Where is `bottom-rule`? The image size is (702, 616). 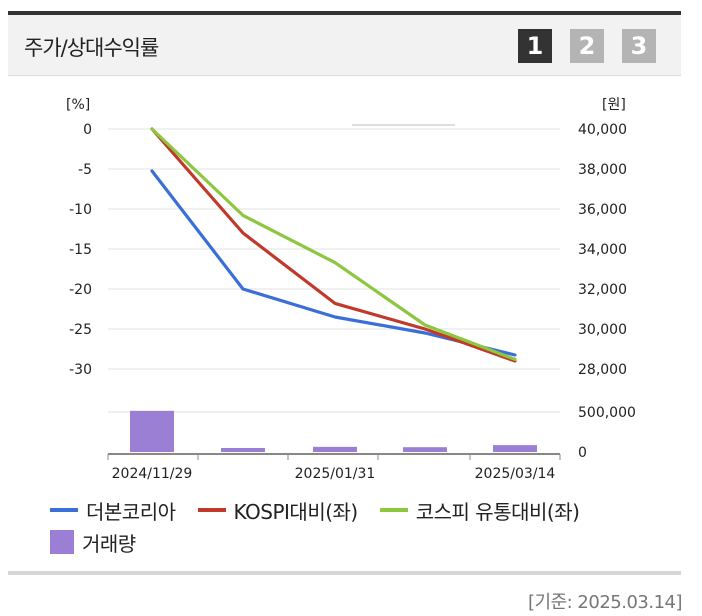
bottom-rule is located at coordinates (344, 573).